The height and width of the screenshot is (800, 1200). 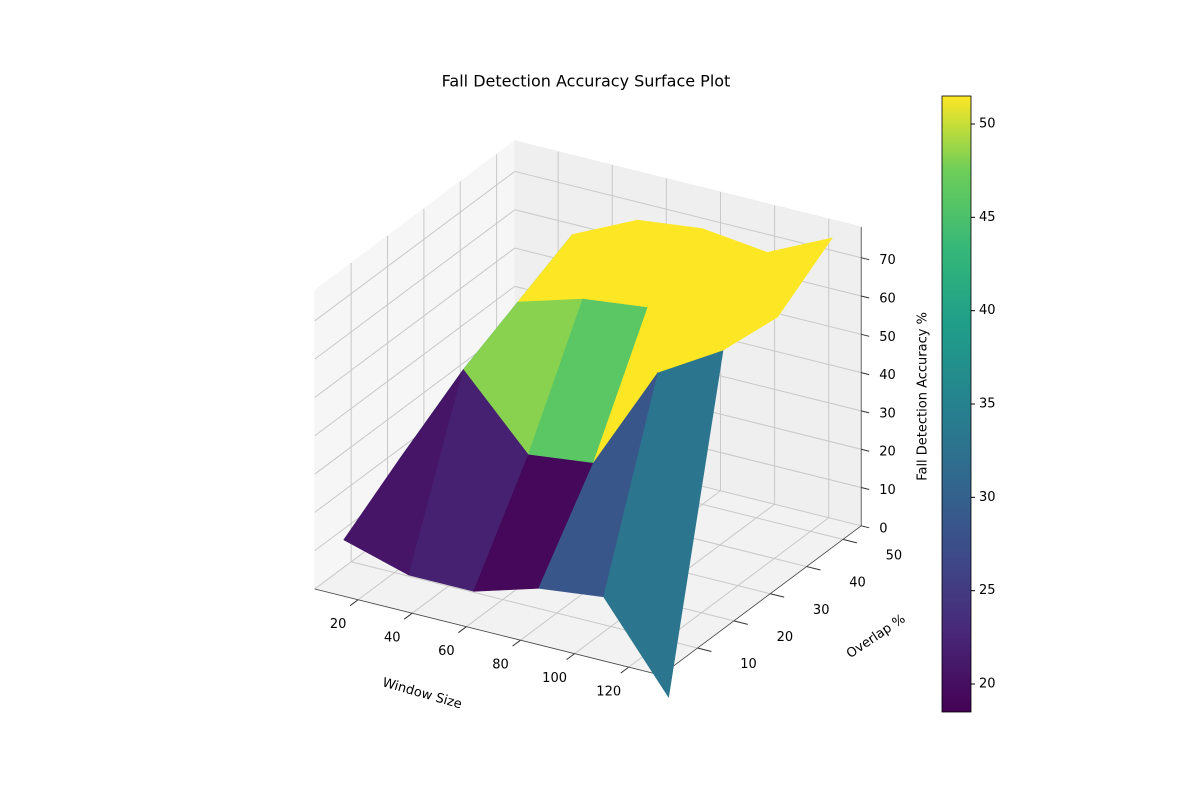 I want to click on tick-label: 0, so click(x=883, y=528).